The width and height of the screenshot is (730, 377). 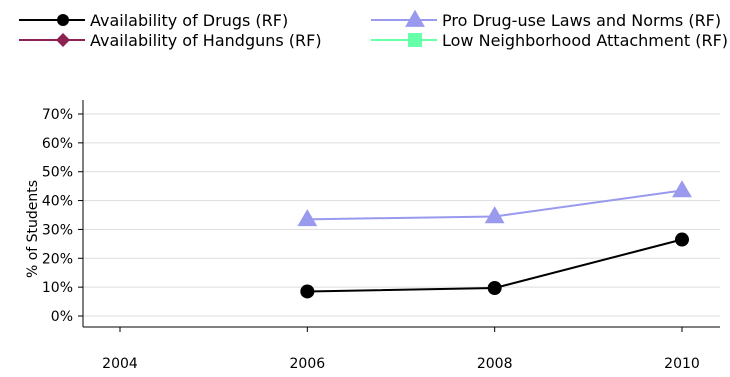 I want to click on legend-label: Availability of Handguns (RF), so click(x=206, y=40).